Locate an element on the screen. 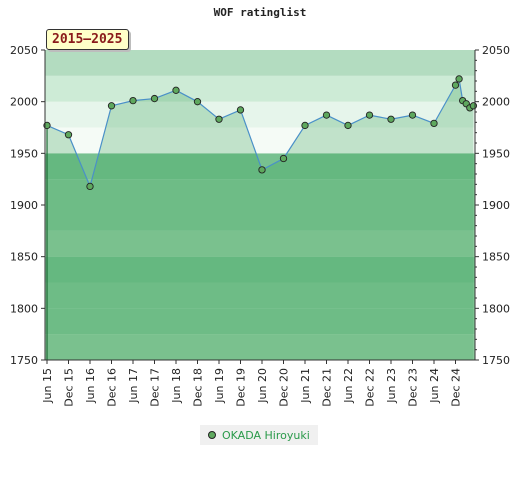  x-tick-label: Jun 19 is located at coordinates (219, 386).